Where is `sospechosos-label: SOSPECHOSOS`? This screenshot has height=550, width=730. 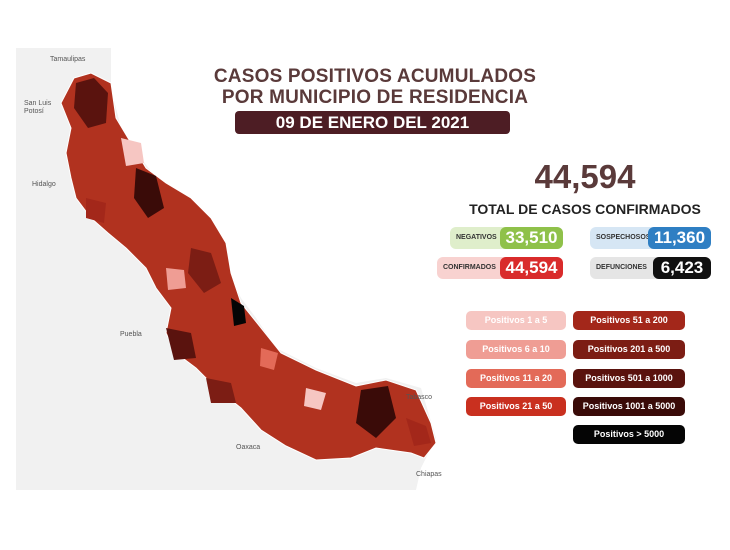
sospechosos-label: SOSPECHOSOS is located at coordinates (623, 237).